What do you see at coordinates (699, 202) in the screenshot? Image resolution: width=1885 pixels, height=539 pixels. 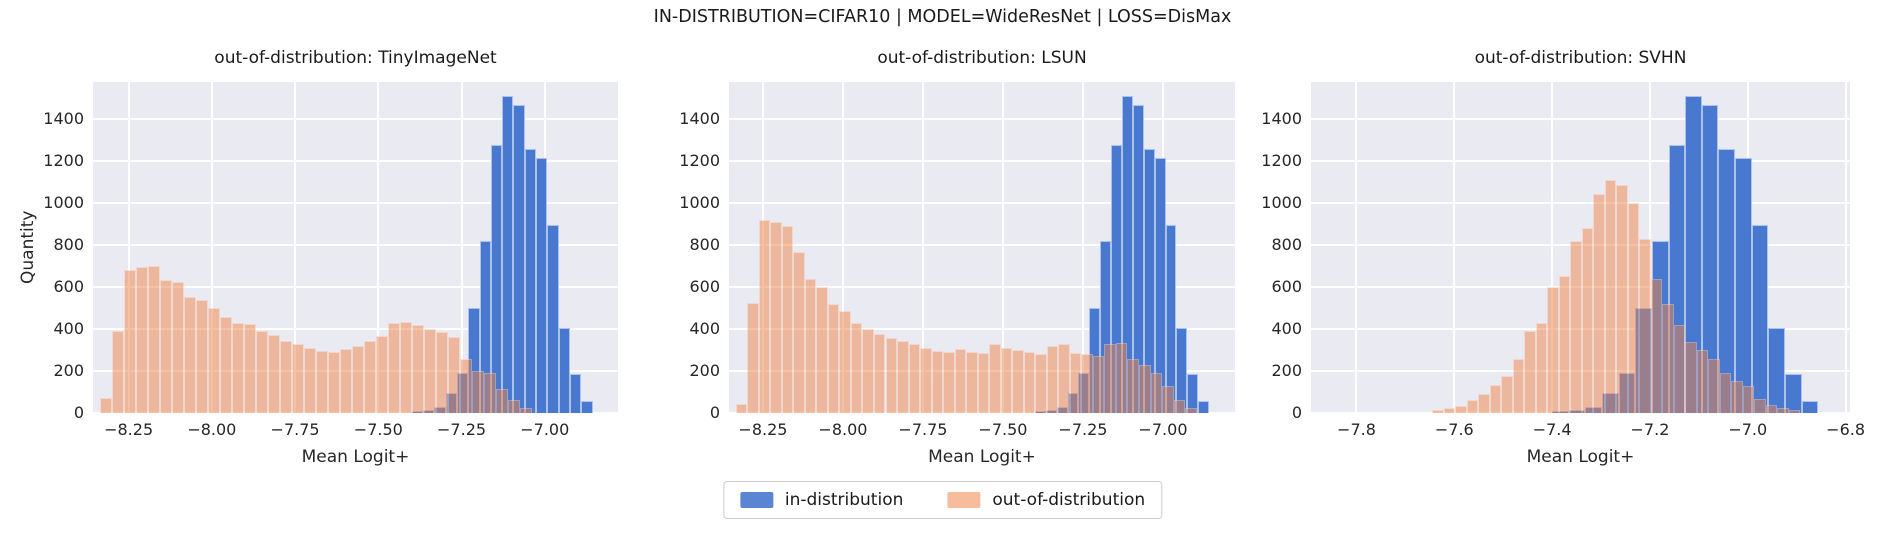 I see `y-tick-label: 1000` at bounding box center [699, 202].